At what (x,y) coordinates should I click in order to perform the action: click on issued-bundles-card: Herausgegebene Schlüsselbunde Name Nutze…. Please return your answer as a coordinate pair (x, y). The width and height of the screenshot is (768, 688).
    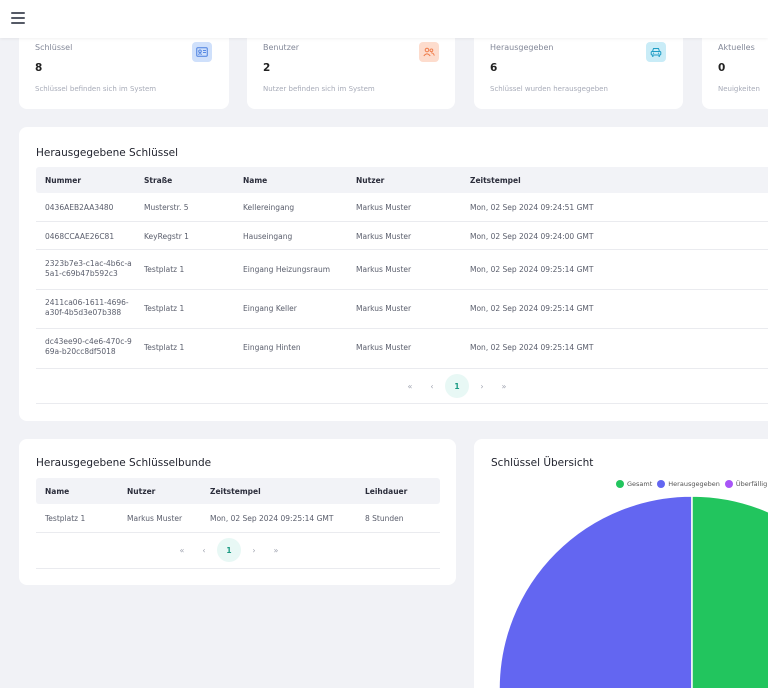
    Looking at the image, I should click on (237, 512).